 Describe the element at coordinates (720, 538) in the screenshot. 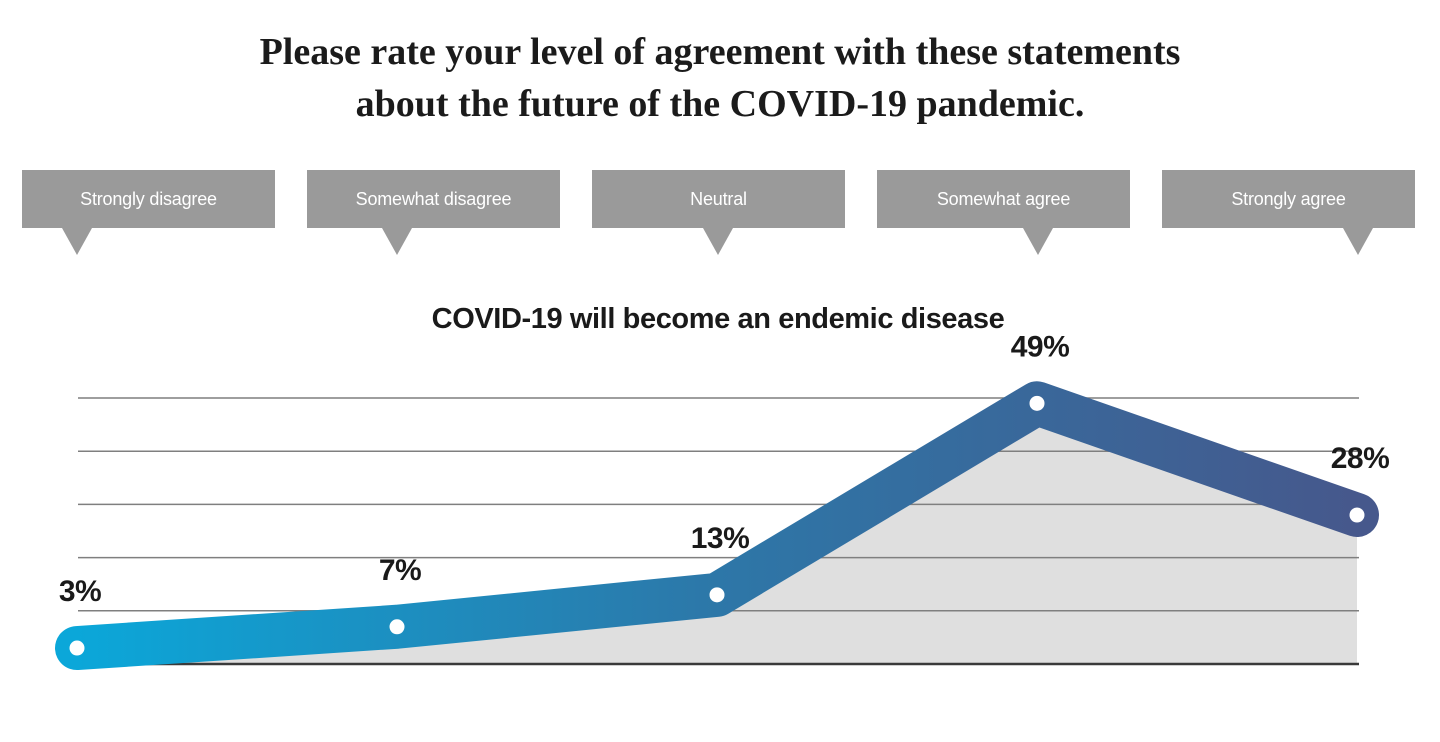

I see `data-value-label: 13%` at that location.